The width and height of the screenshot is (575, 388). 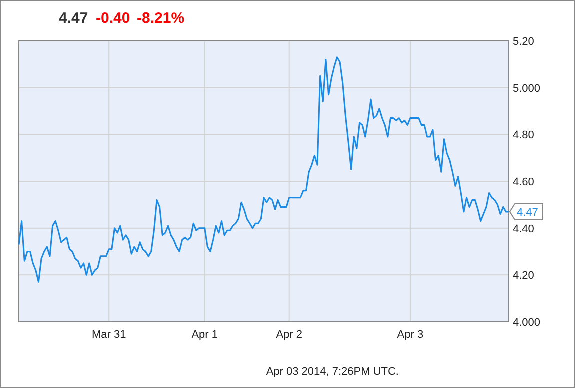 What do you see at coordinates (109, 335) in the screenshot?
I see `x-tick-label: Mar 31` at bounding box center [109, 335].